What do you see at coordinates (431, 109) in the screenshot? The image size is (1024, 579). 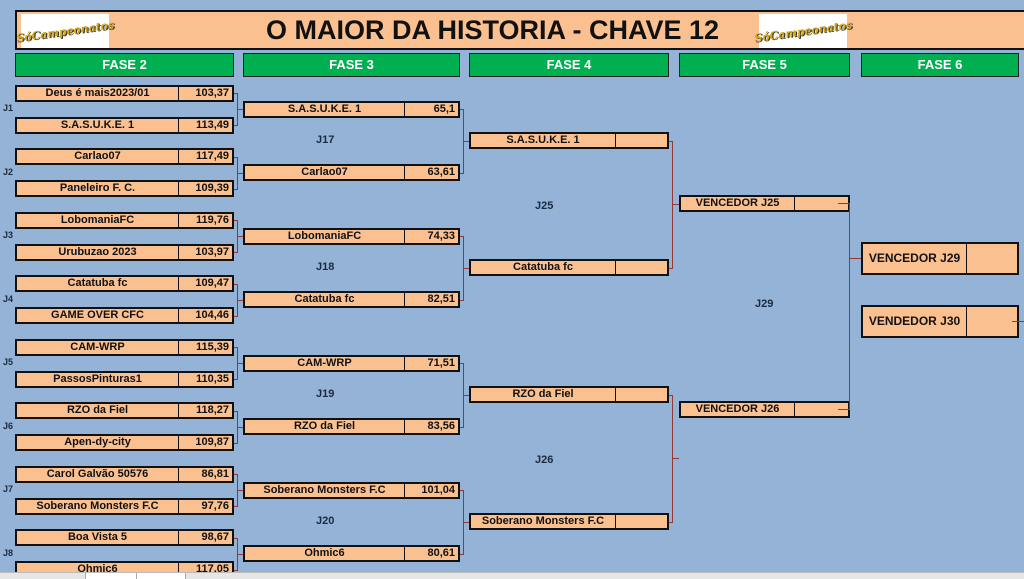 I see `team-score: 65,1` at bounding box center [431, 109].